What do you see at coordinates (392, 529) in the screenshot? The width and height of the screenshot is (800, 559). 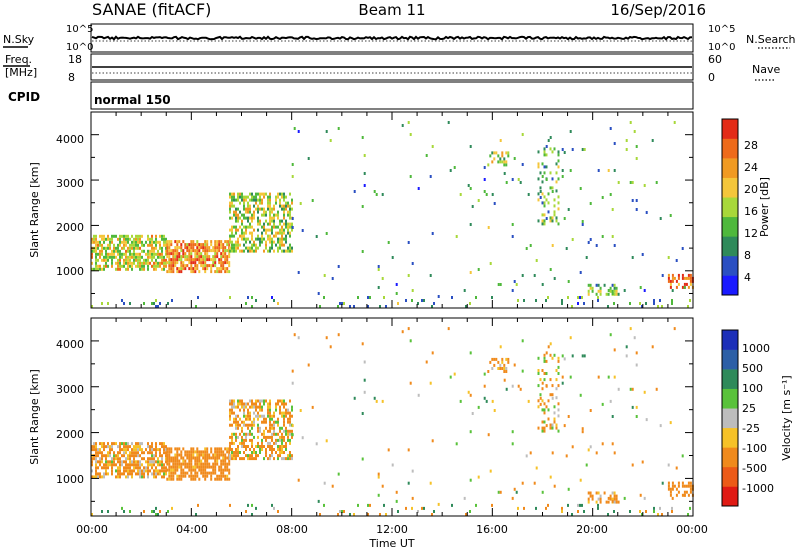 I see `x-tick-label: 12:00` at bounding box center [392, 529].